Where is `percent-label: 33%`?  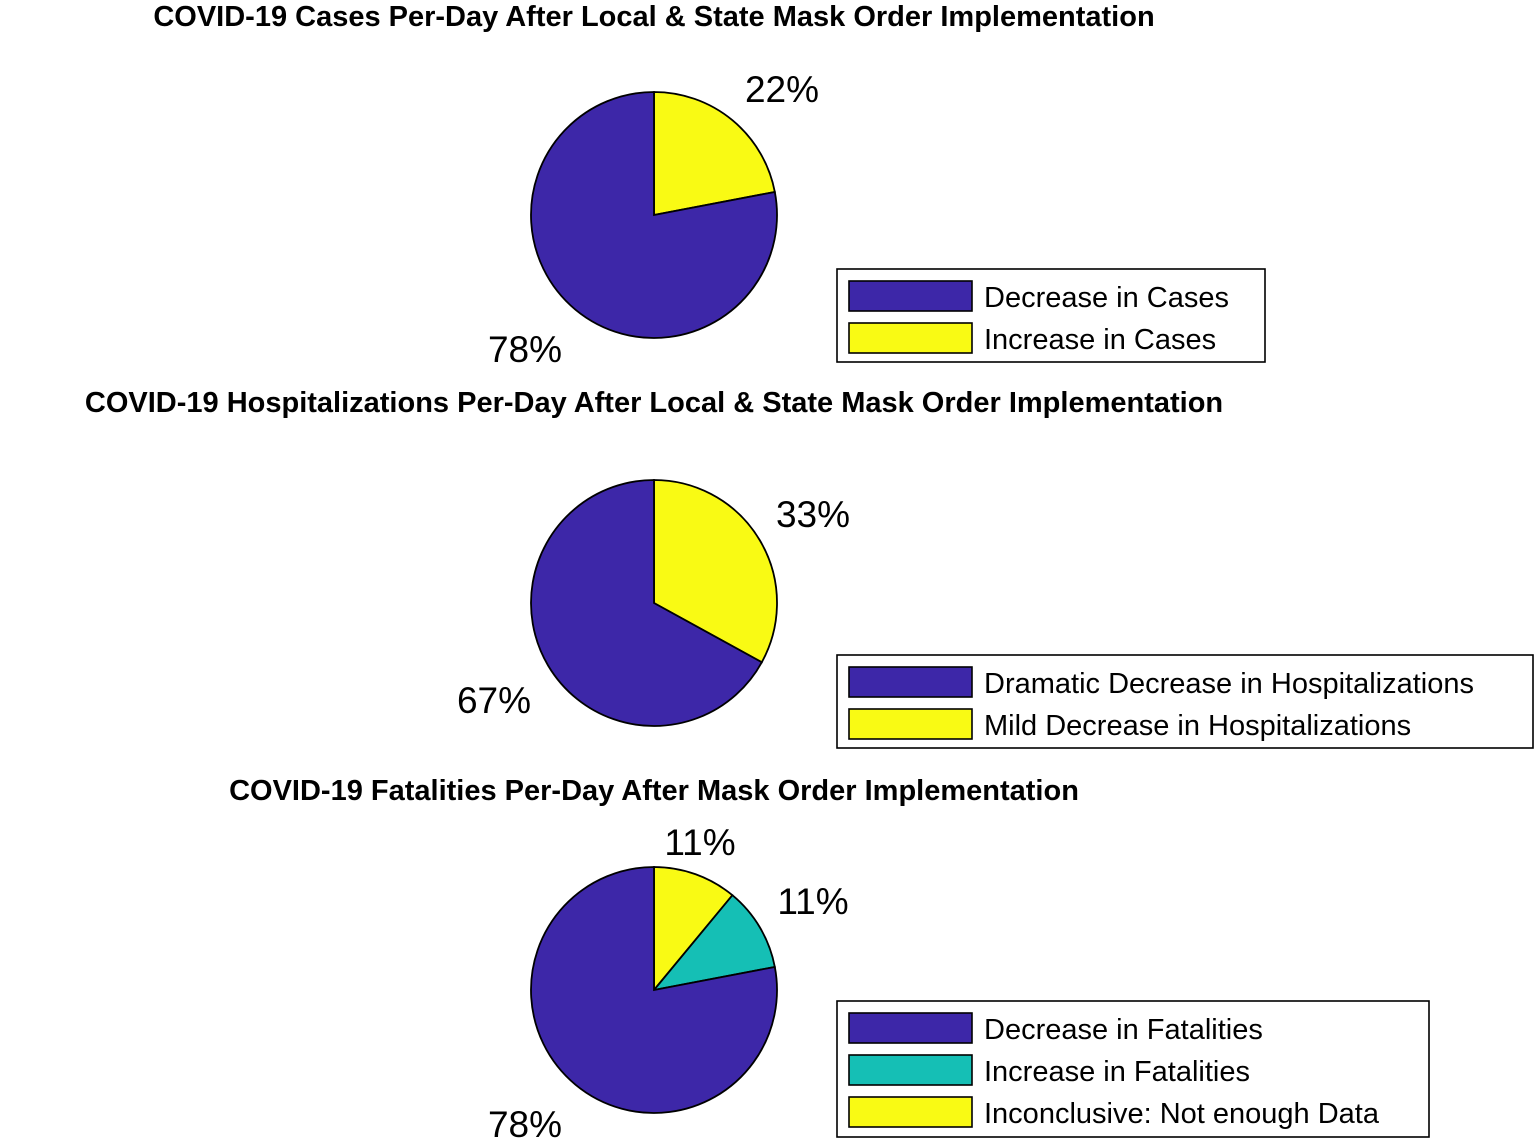 percent-label: 33% is located at coordinates (813, 514).